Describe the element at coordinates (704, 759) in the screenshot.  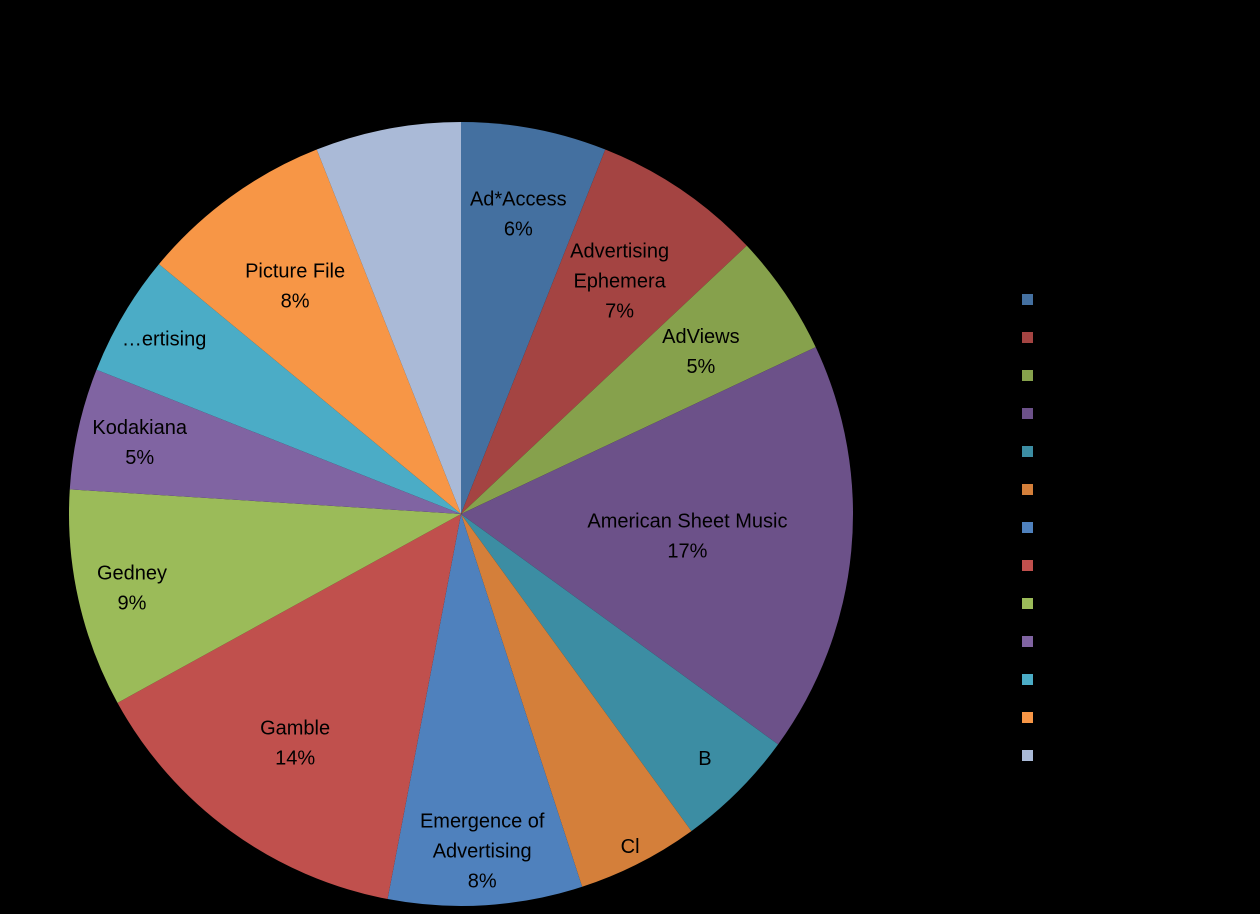
I see `slice-data-label: B` at that location.